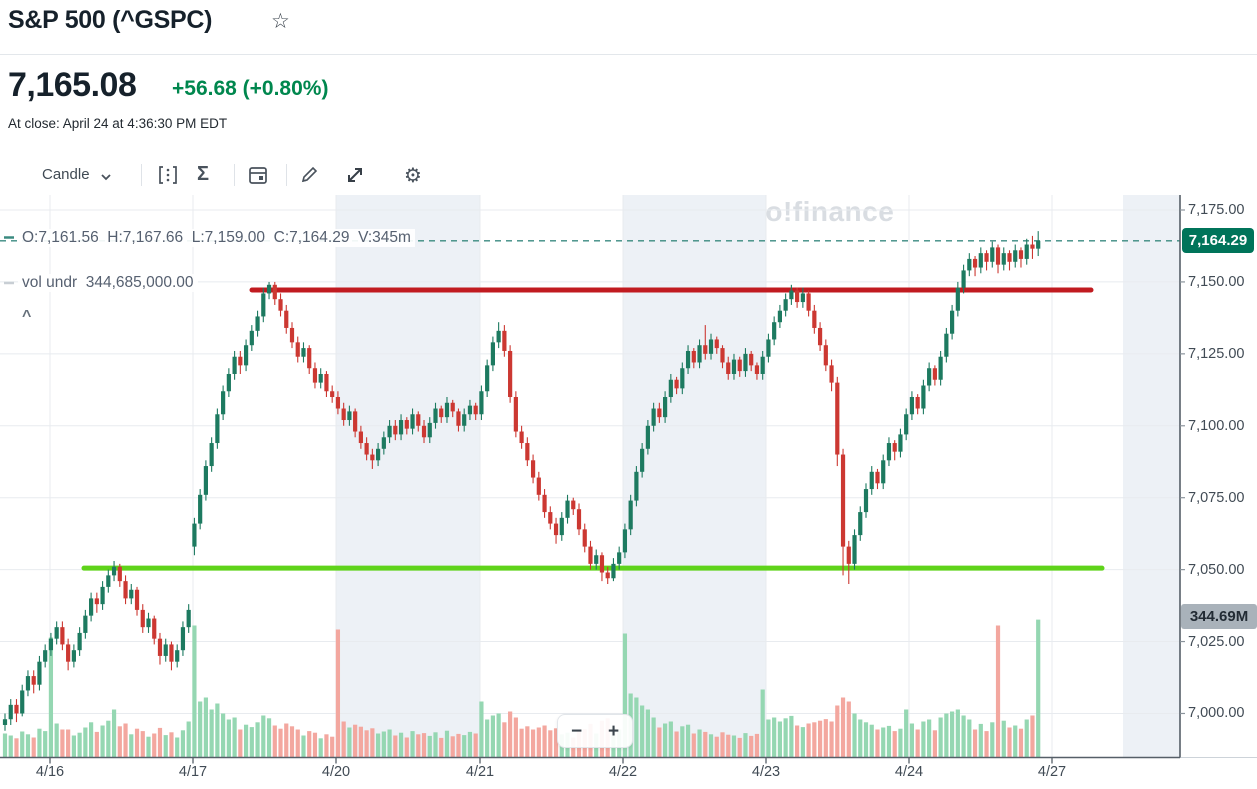 Image resolution: width=1257 pixels, height=789 pixels. What do you see at coordinates (1216, 569) in the screenshot?
I see `y-axis-label: 7,050.00` at bounding box center [1216, 569].